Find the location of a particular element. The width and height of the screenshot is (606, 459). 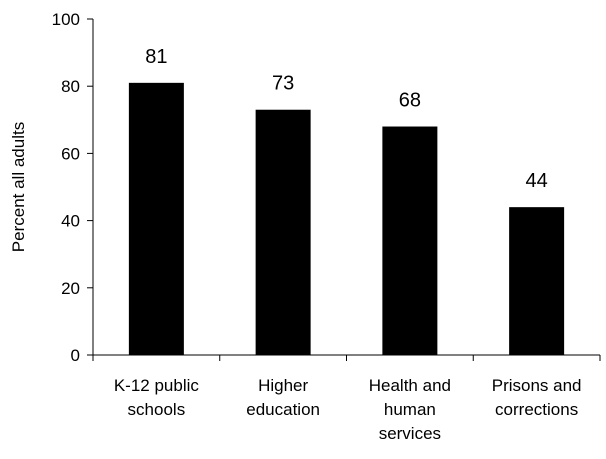

category-label-line: Prisons and is located at coordinates (537, 385).